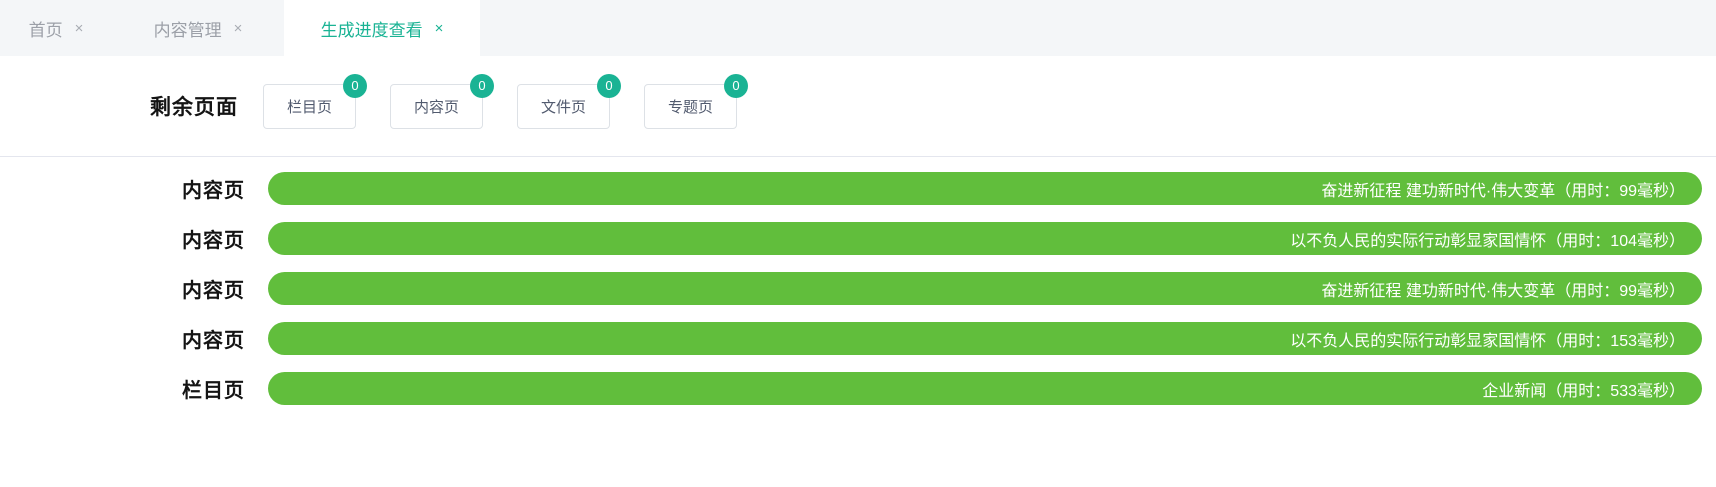 The image size is (1716, 487). I want to click on counter-file-page-label: 文件页, so click(563, 107).